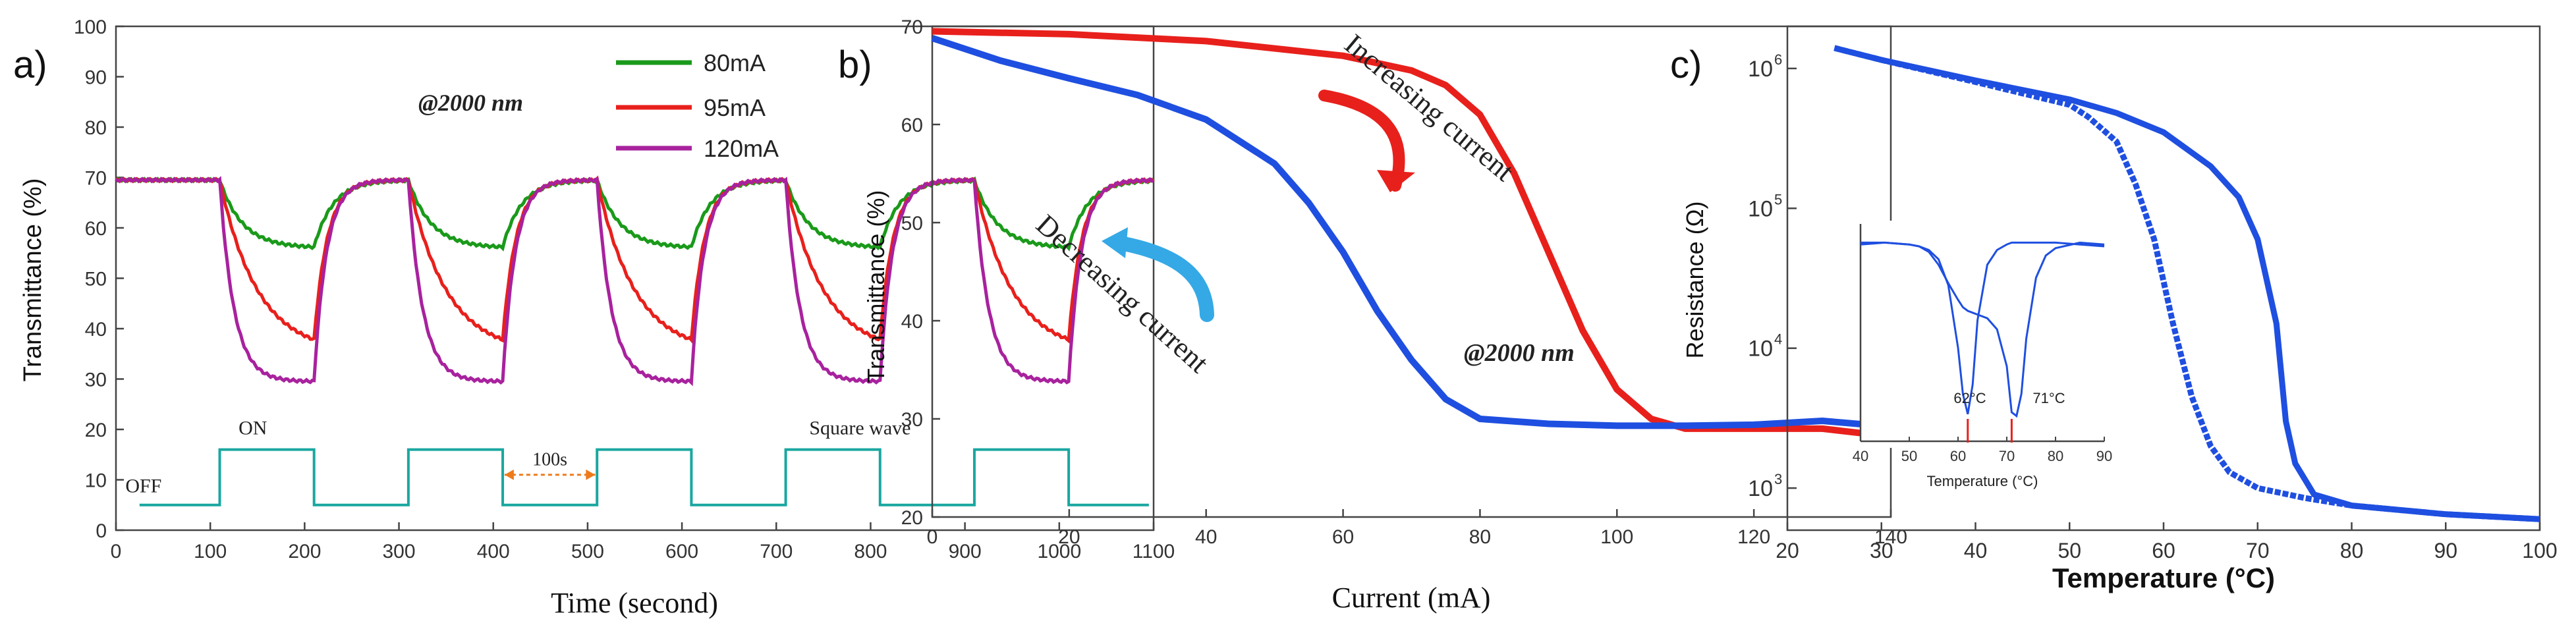 The height and width of the screenshot is (627, 2576). Describe the element at coordinates (2104, 456) in the screenshot. I see `inset-xtick-label: 90` at that location.